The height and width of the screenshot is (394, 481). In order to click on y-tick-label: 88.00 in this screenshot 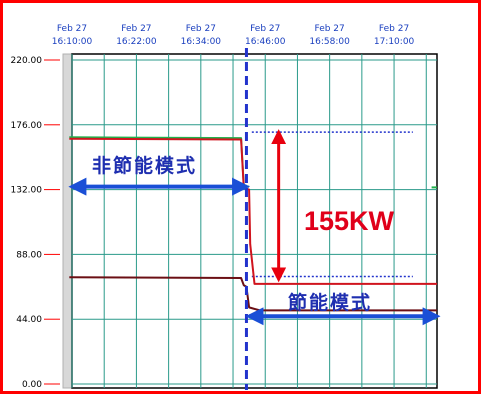, I will do `click(29, 255)`.